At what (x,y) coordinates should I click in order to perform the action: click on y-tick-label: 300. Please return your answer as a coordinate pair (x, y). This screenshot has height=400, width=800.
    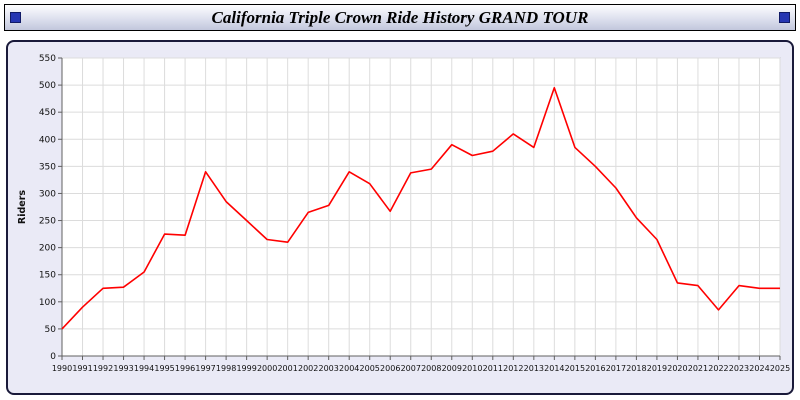
    Looking at the image, I should click on (47, 194).